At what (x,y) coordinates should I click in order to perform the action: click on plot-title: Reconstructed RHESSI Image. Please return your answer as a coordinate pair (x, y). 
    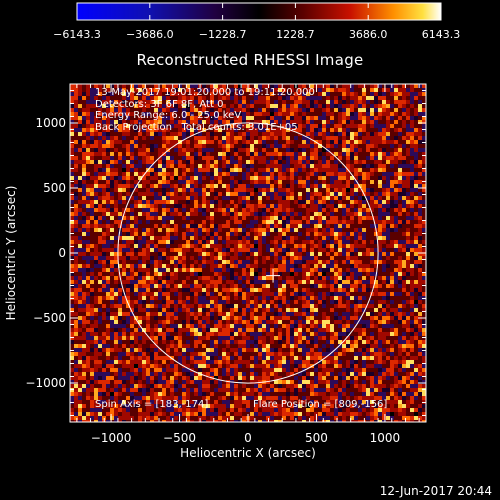
    Looking at the image, I should click on (250, 60).